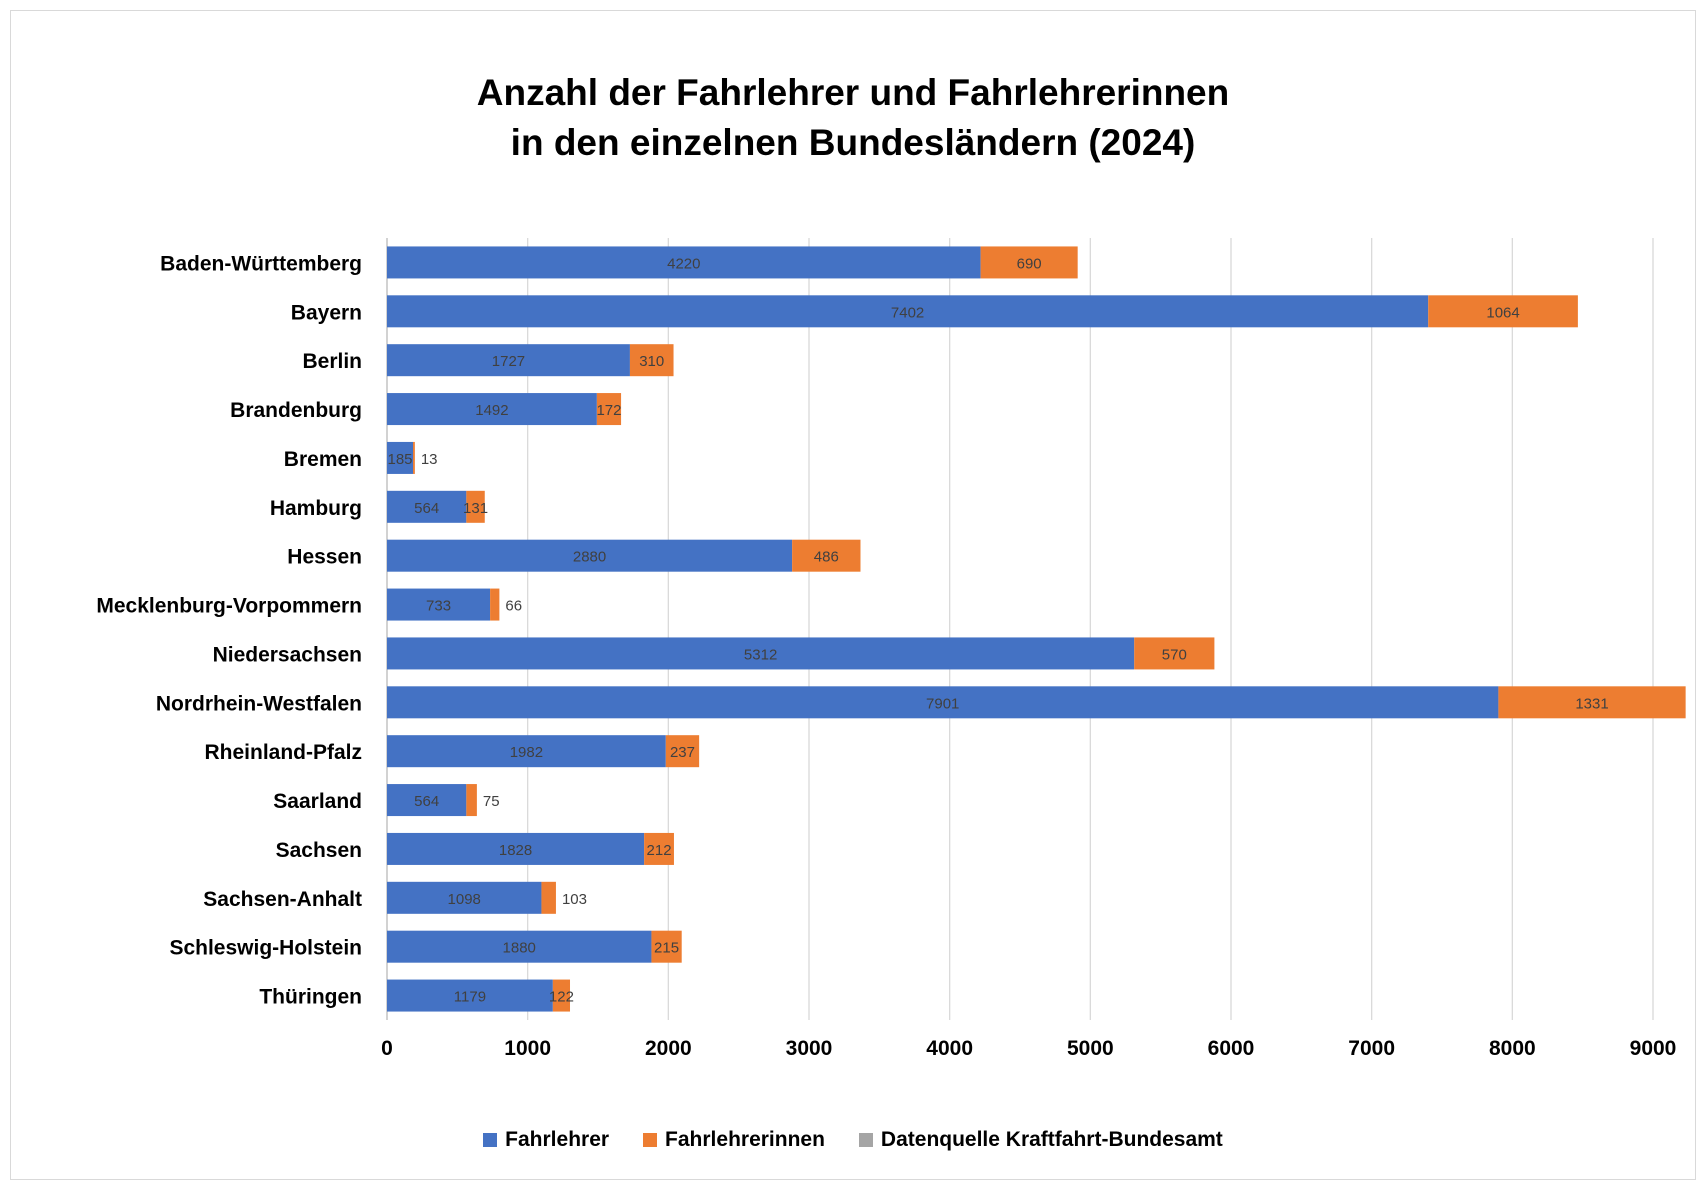 The width and height of the screenshot is (1706, 1191). I want to click on data-label-fahrlehrer: 4220, so click(683, 263).